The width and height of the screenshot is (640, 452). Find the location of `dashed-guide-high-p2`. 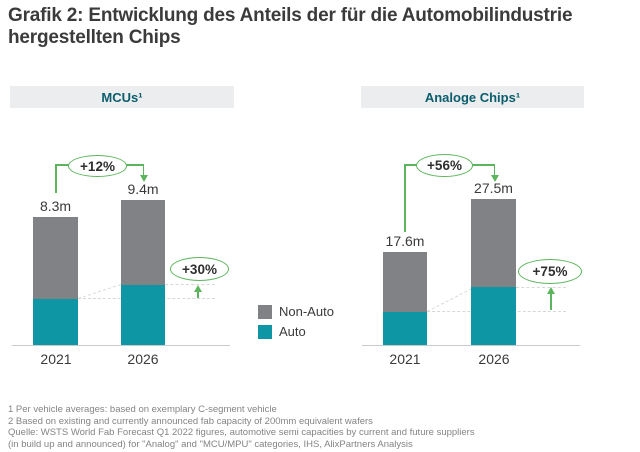

dashed-guide-high-p2 is located at coordinates (541, 287).